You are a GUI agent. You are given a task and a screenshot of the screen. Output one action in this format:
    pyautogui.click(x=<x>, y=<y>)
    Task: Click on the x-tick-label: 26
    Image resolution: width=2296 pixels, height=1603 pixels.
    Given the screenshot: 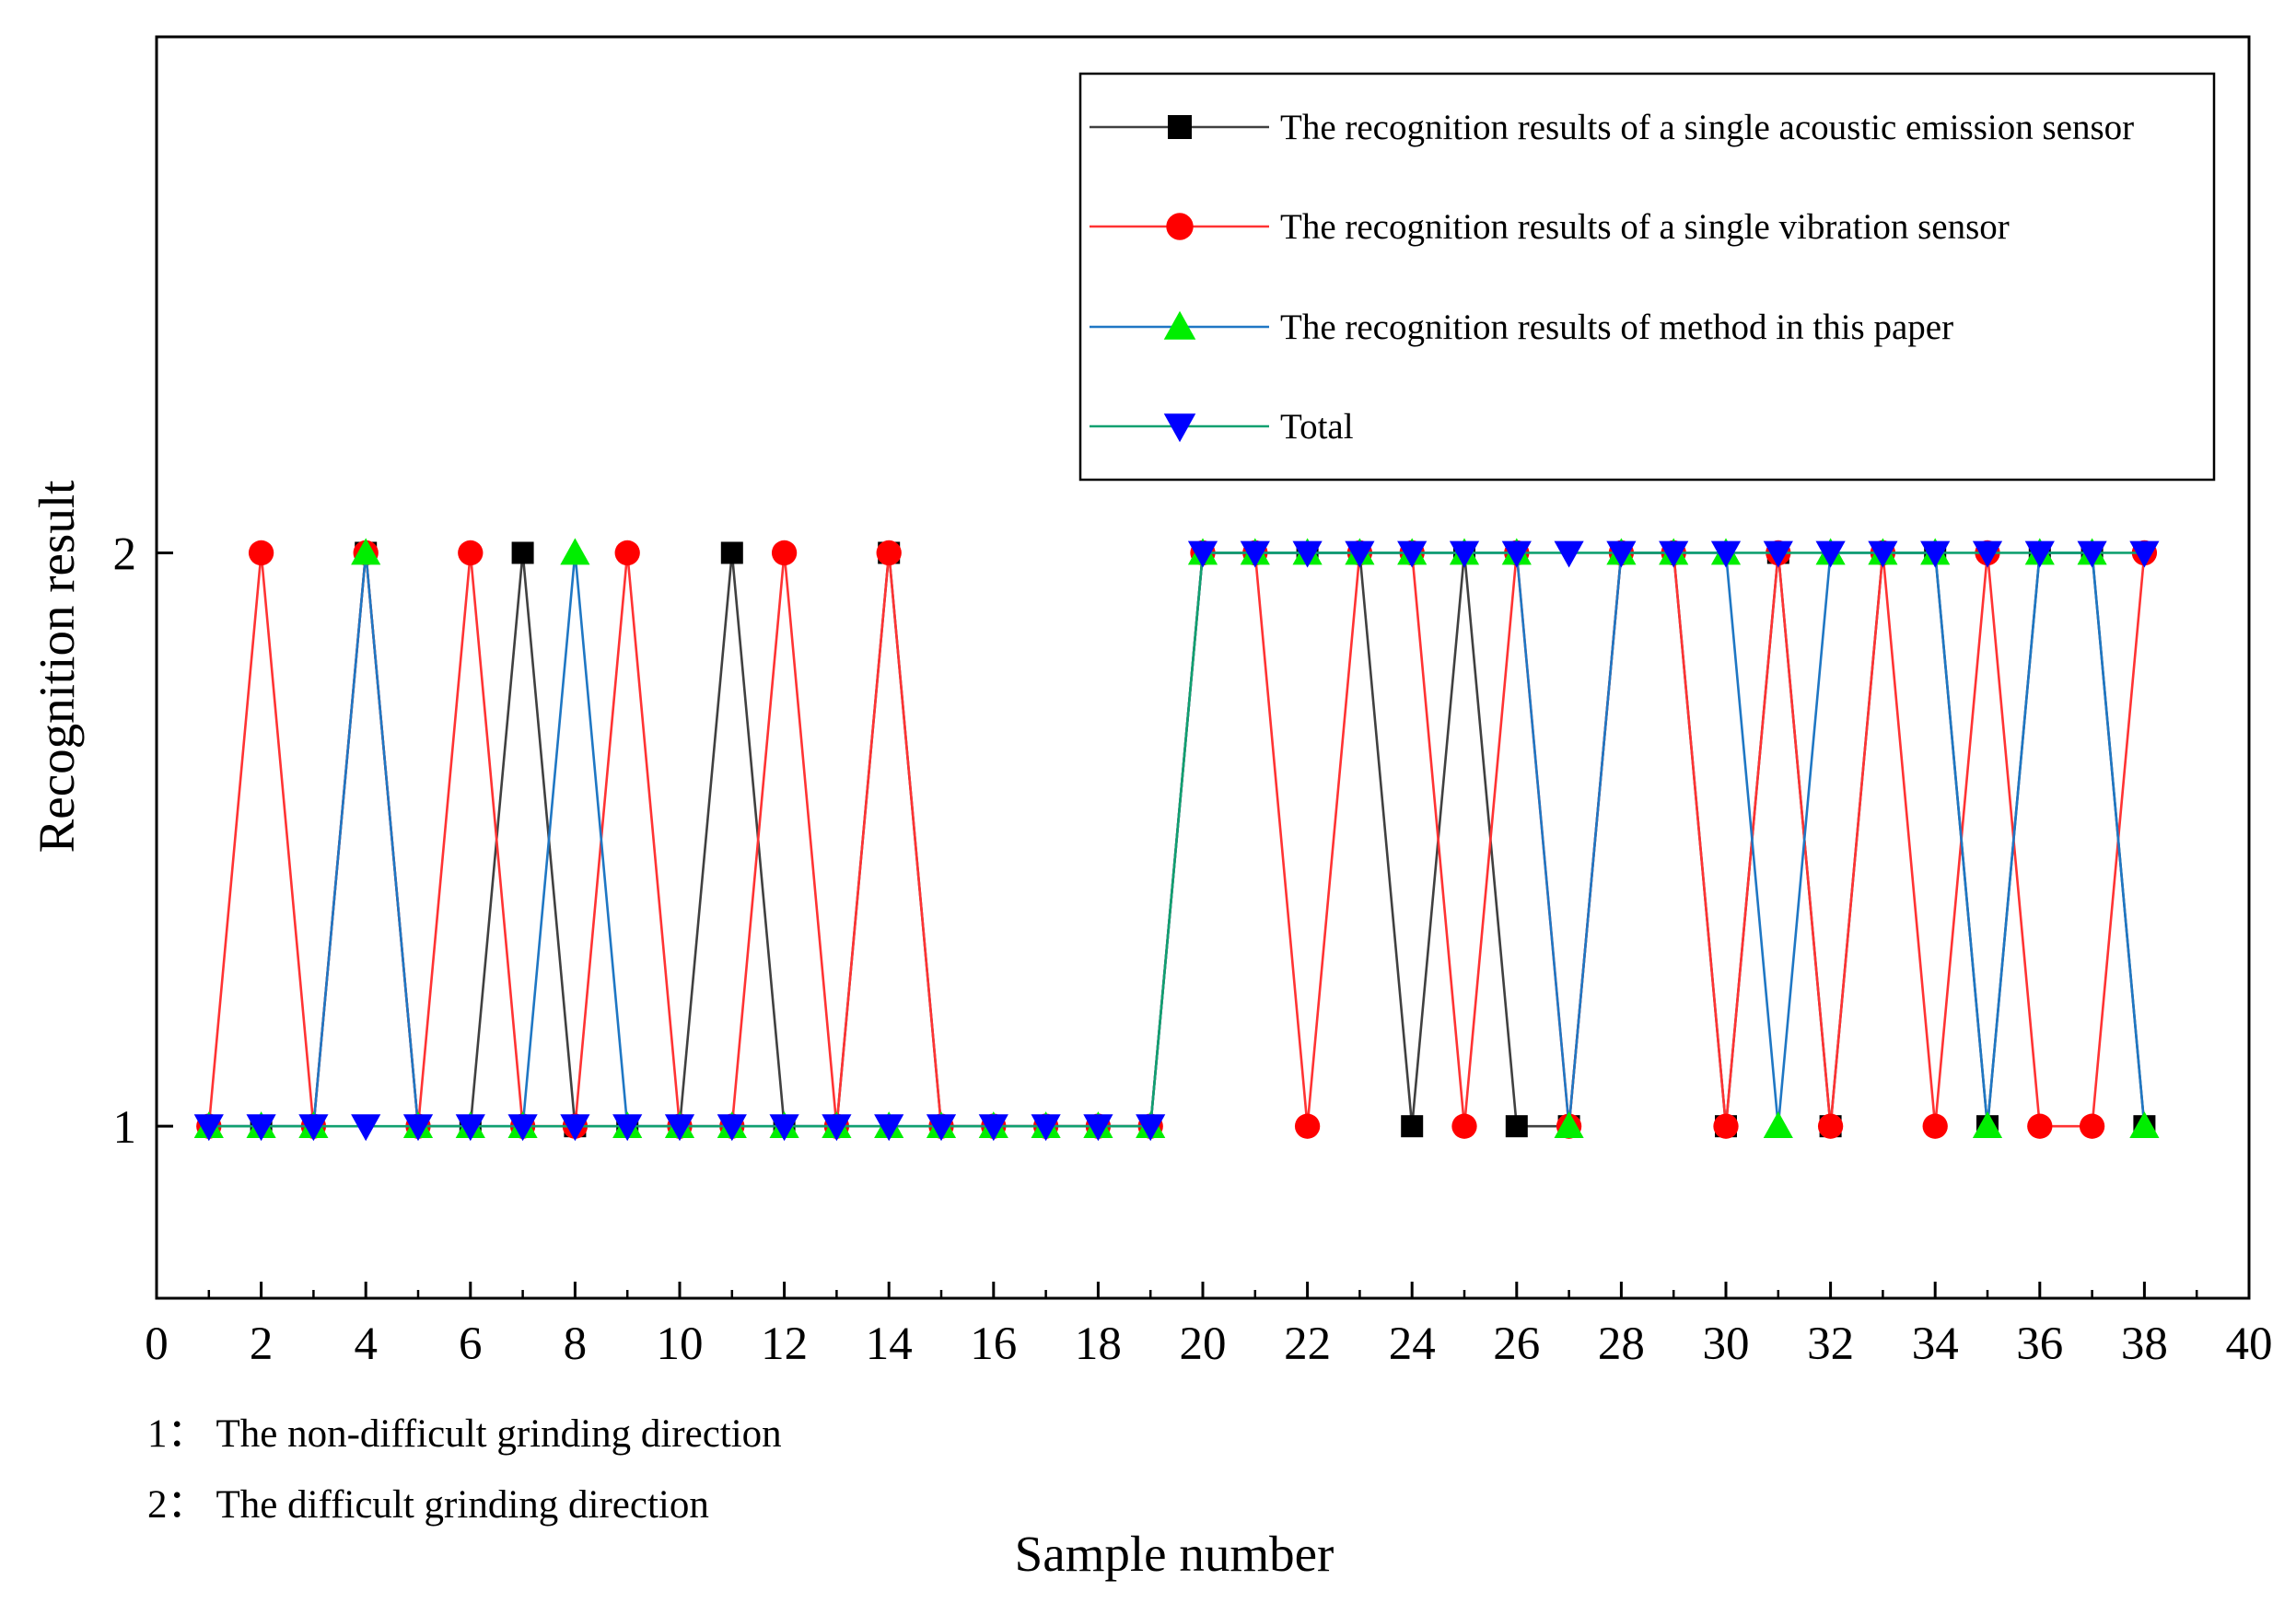 What is the action you would take?
    pyautogui.click(x=1516, y=1344)
    